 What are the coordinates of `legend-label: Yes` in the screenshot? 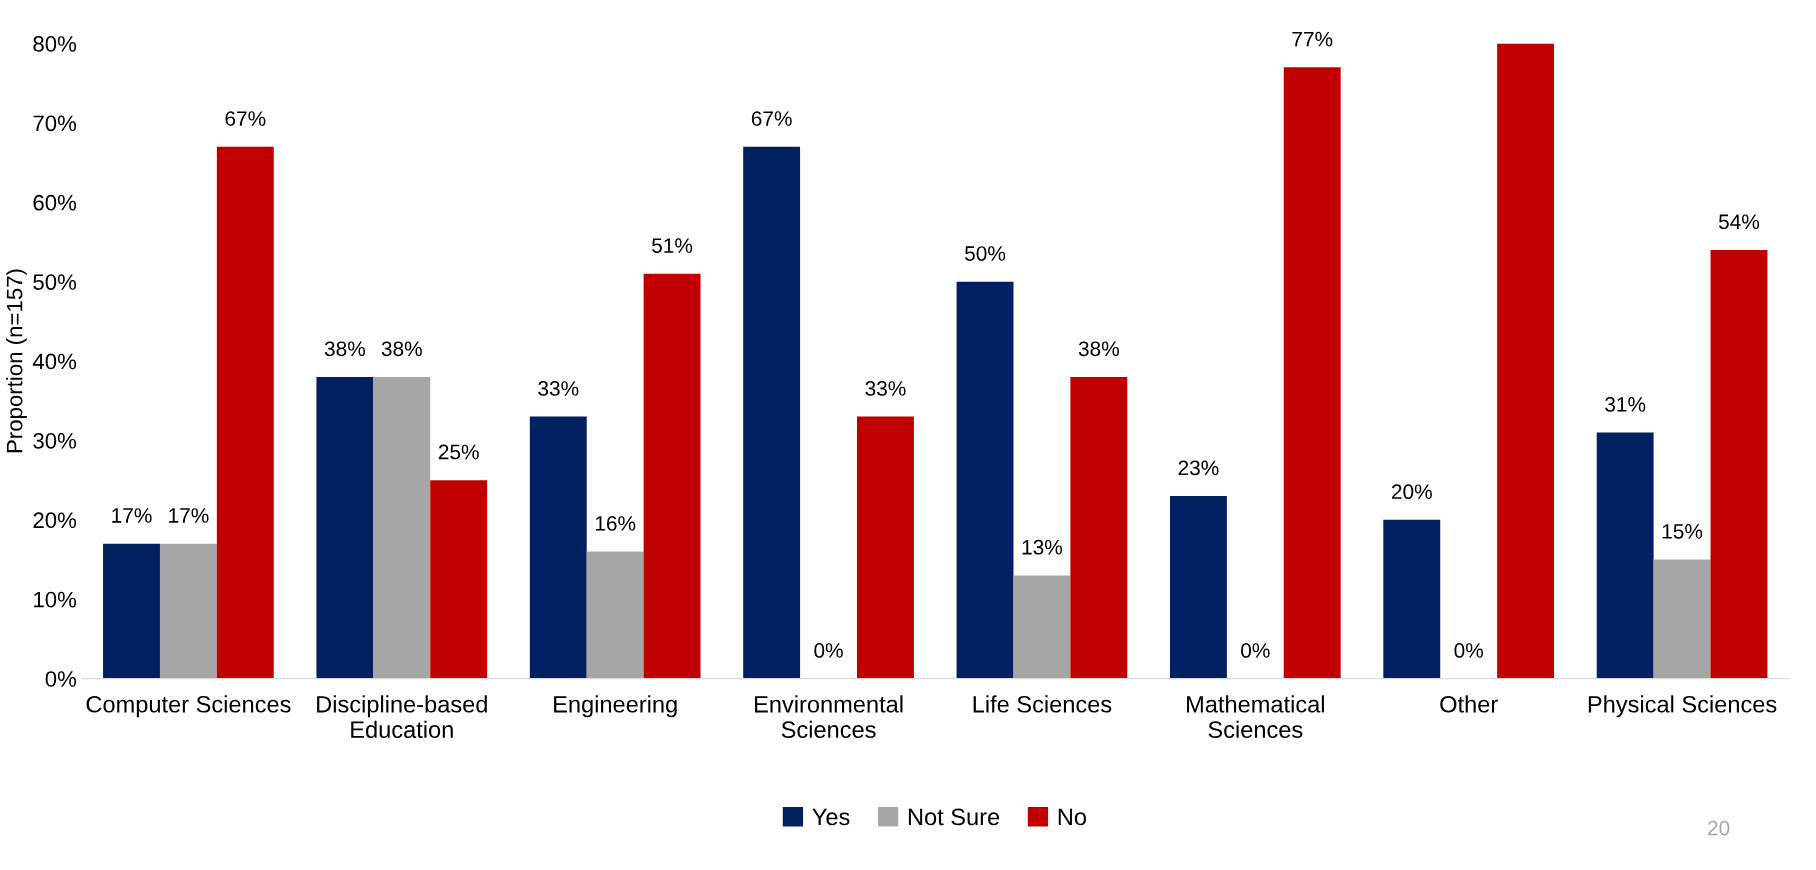 It's located at (831, 817).